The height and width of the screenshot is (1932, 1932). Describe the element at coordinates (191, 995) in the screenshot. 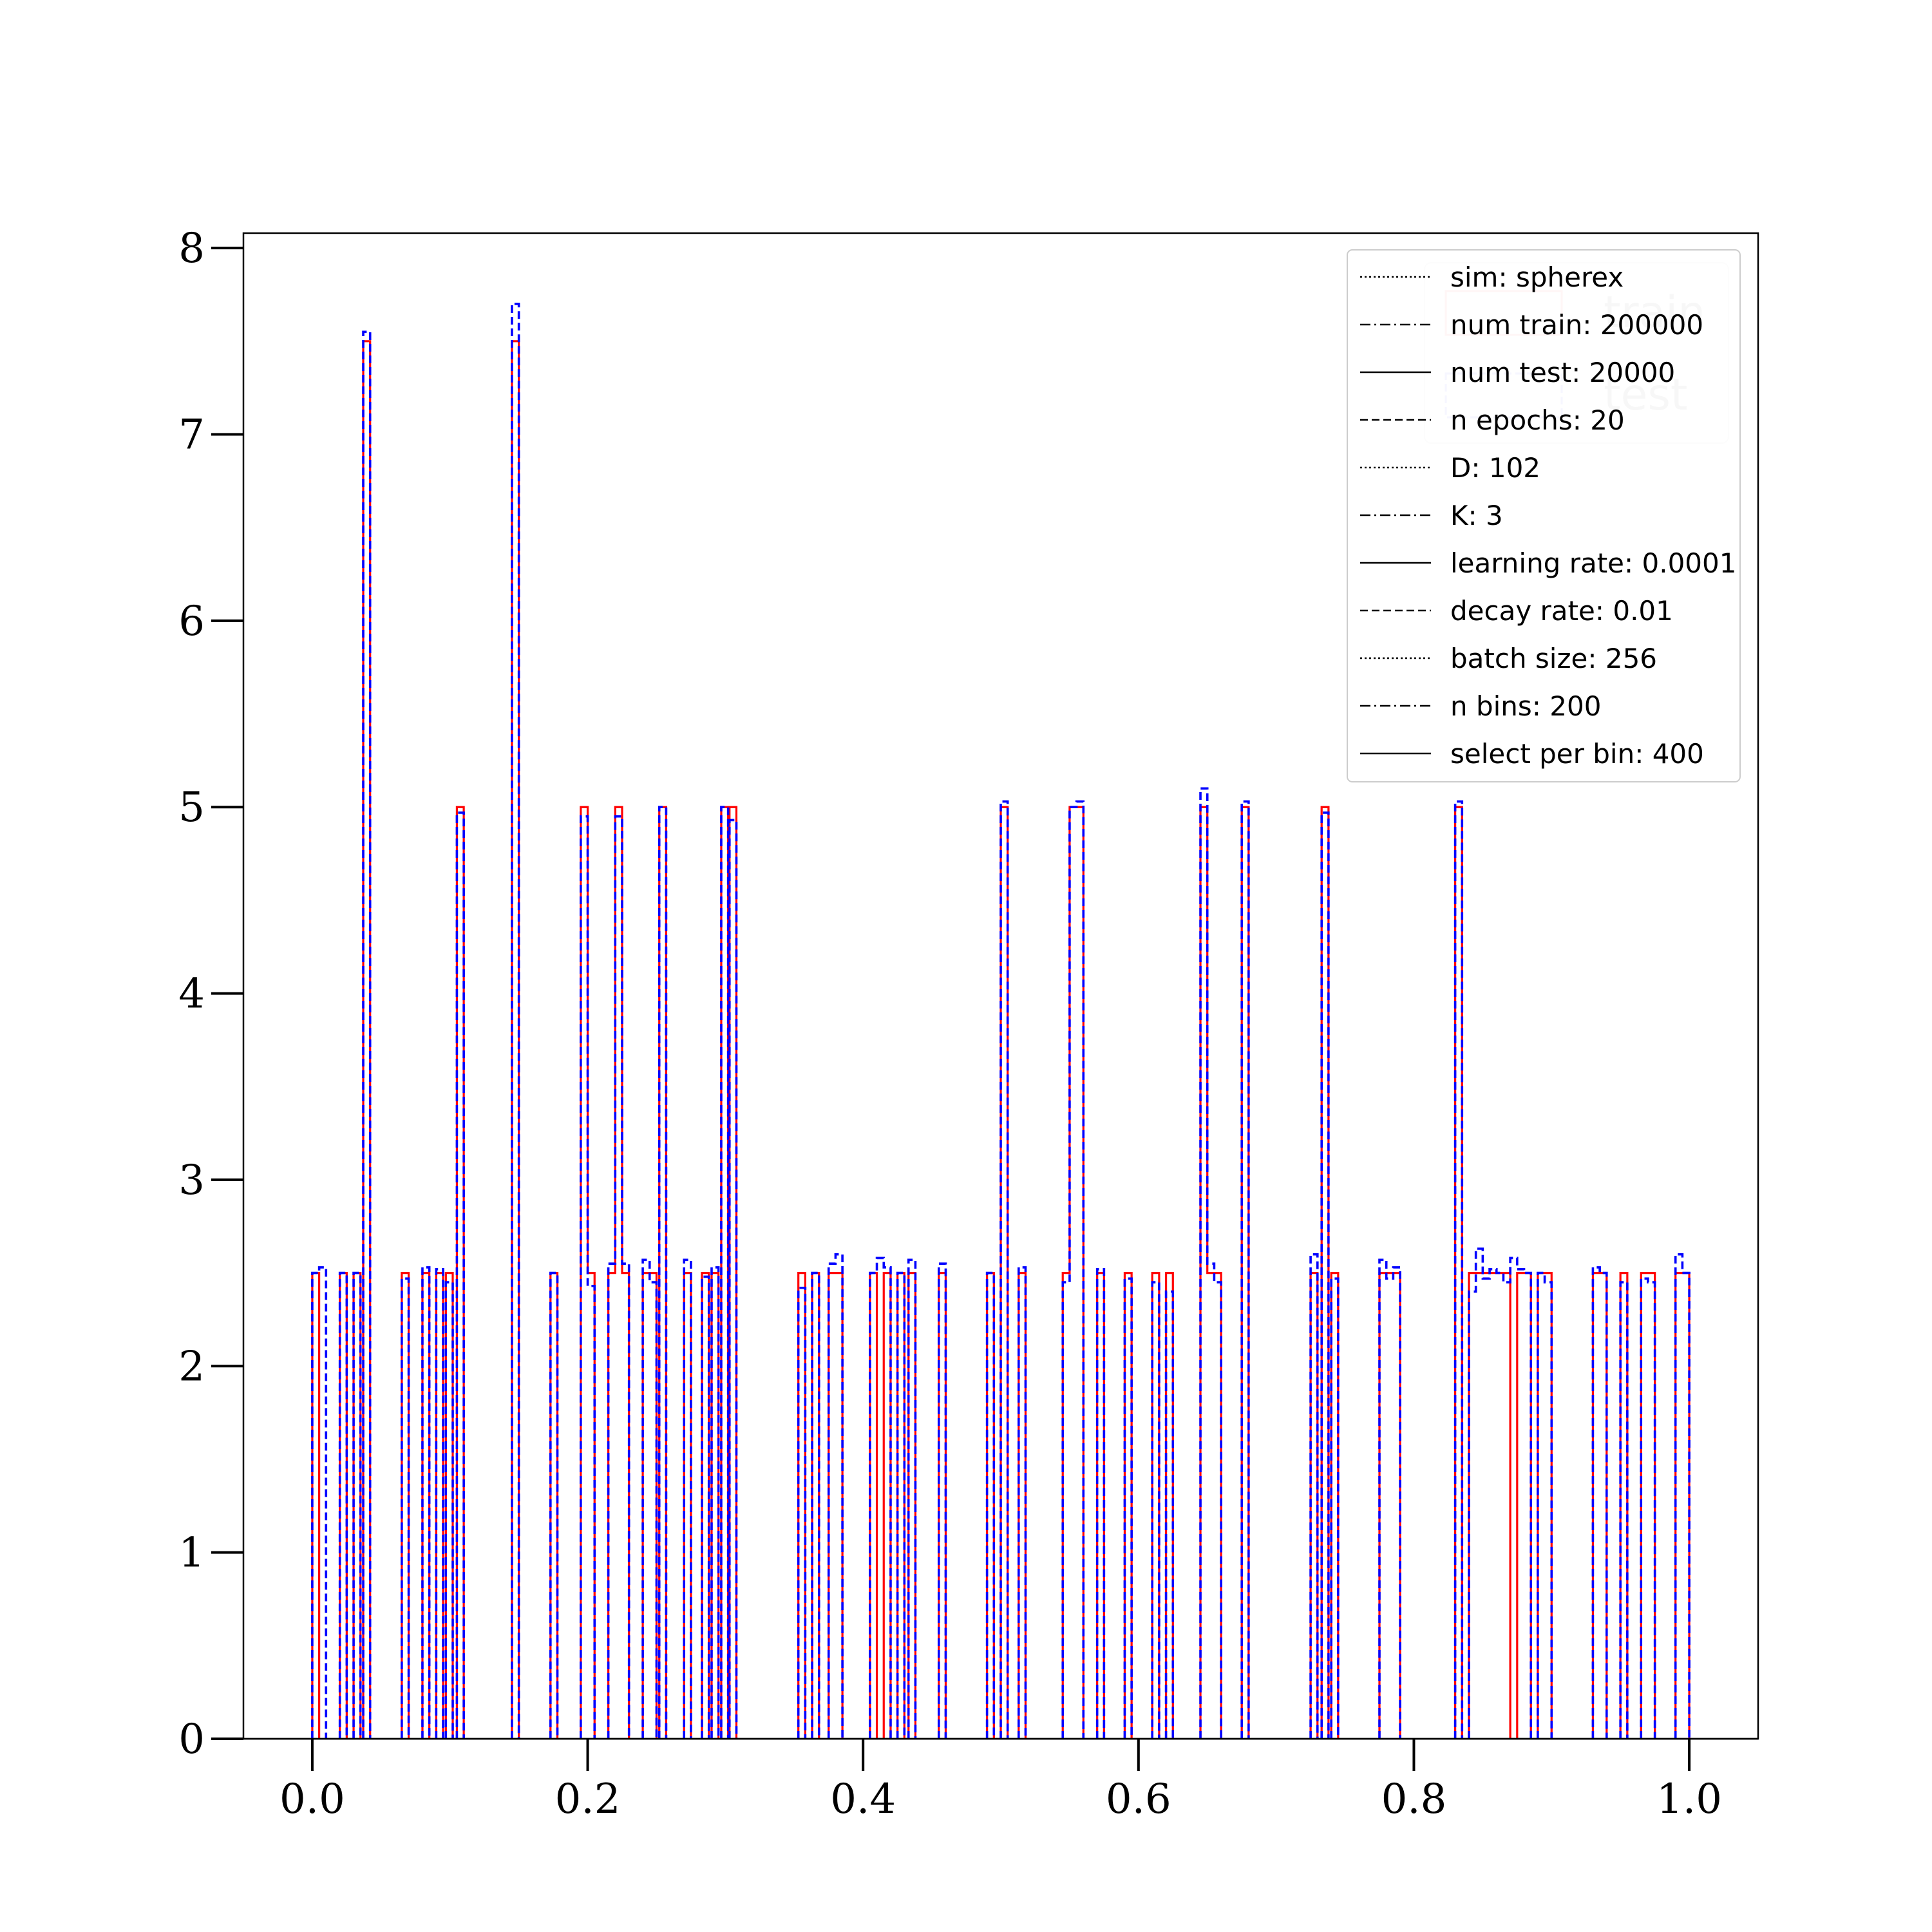

I see `y-tick-label: 4` at that location.